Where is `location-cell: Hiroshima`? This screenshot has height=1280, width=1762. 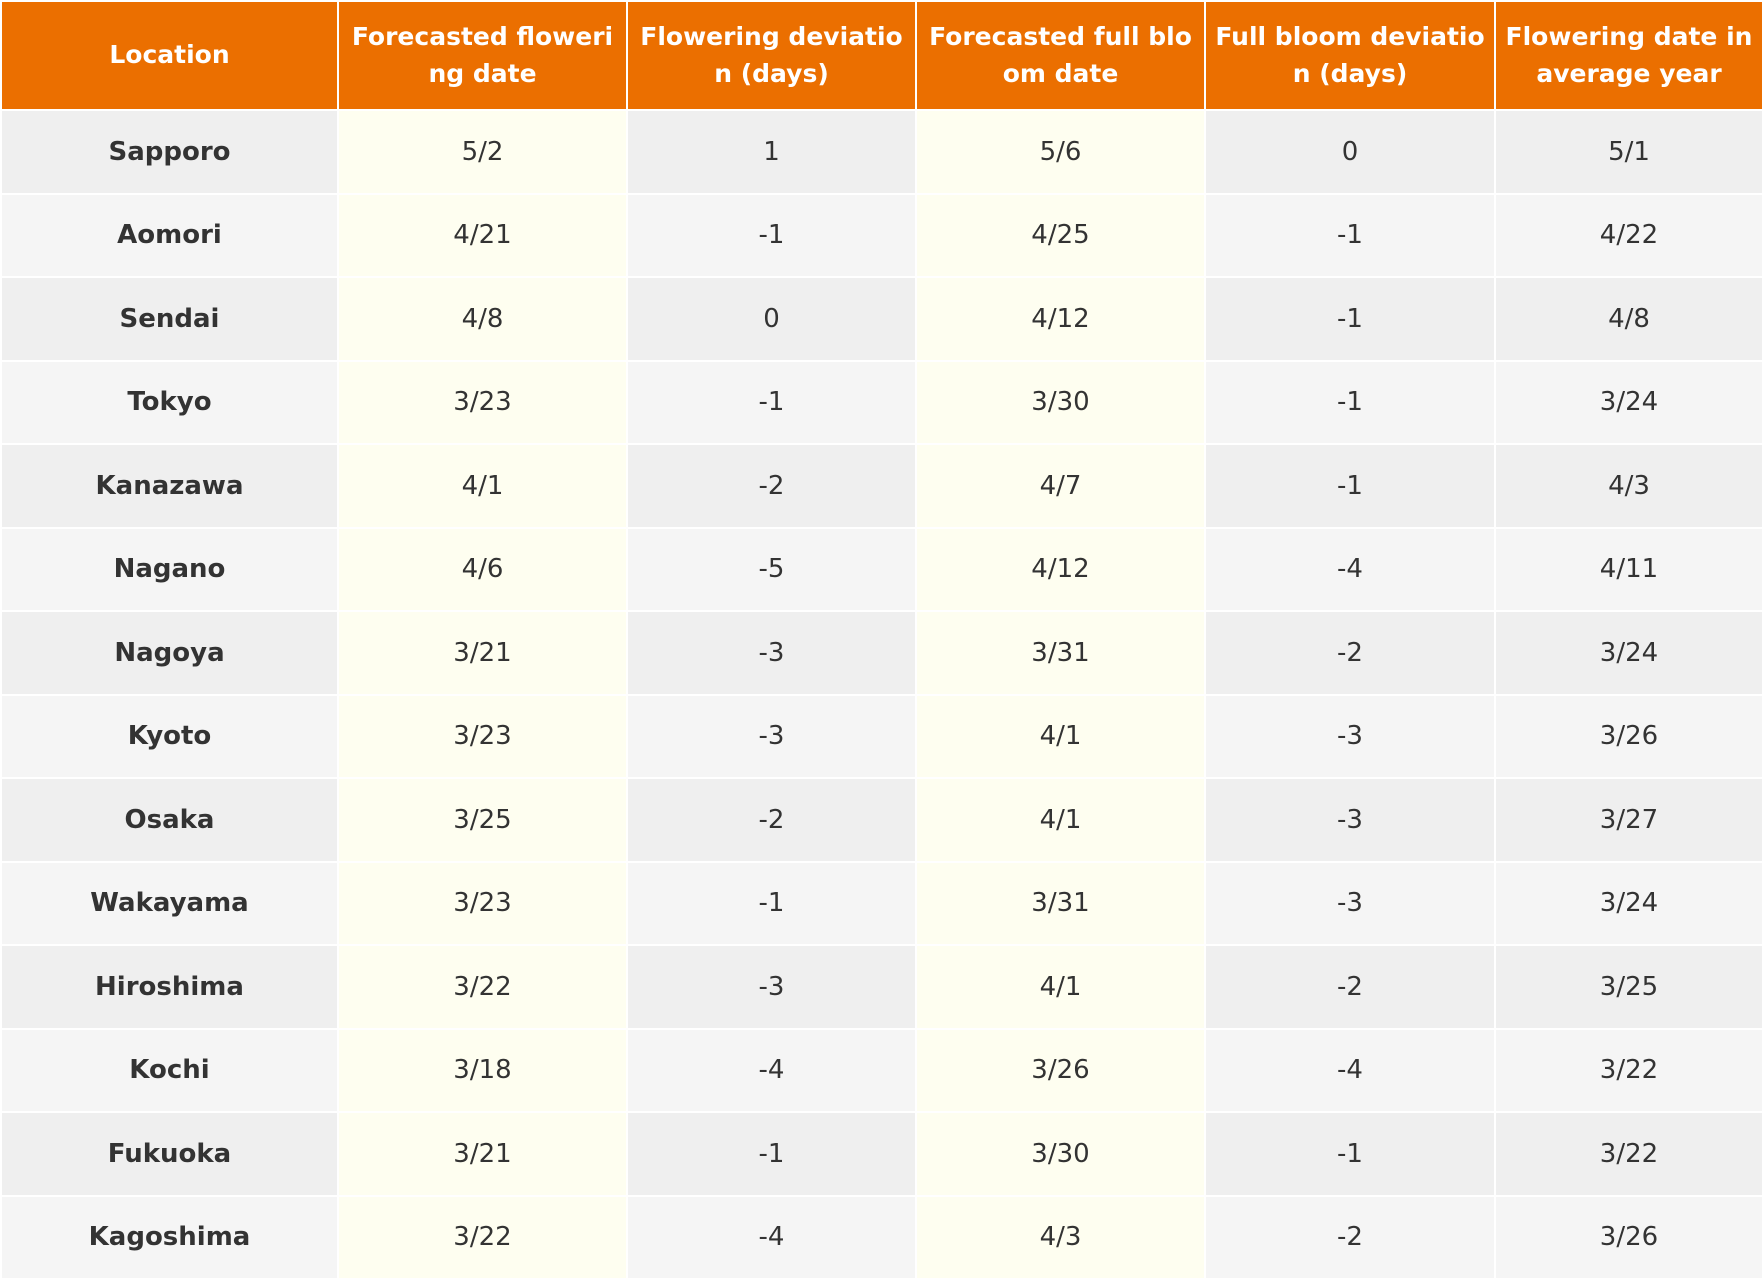 location-cell: Hiroshima is located at coordinates (169, 987).